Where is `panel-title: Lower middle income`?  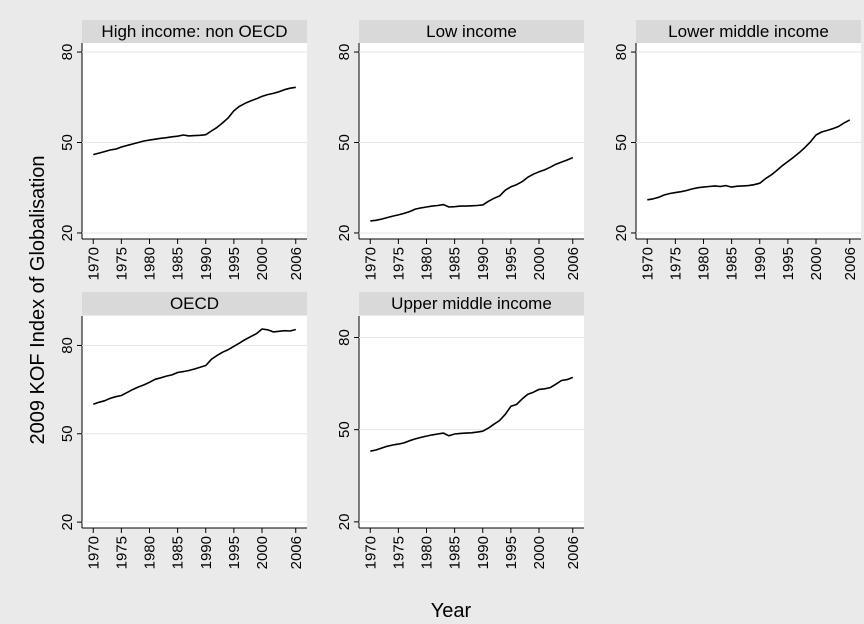 panel-title: Lower middle income is located at coordinates (748, 31).